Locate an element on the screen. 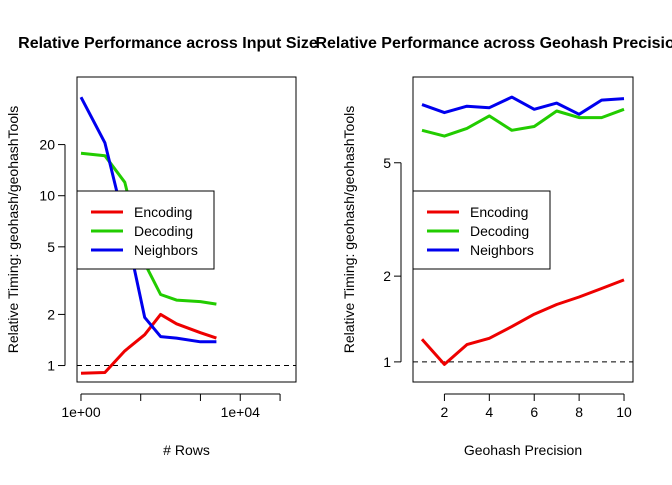 Image resolution: width=672 pixels, height=485 pixels. series-line-decoding is located at coordinates (523, 122).